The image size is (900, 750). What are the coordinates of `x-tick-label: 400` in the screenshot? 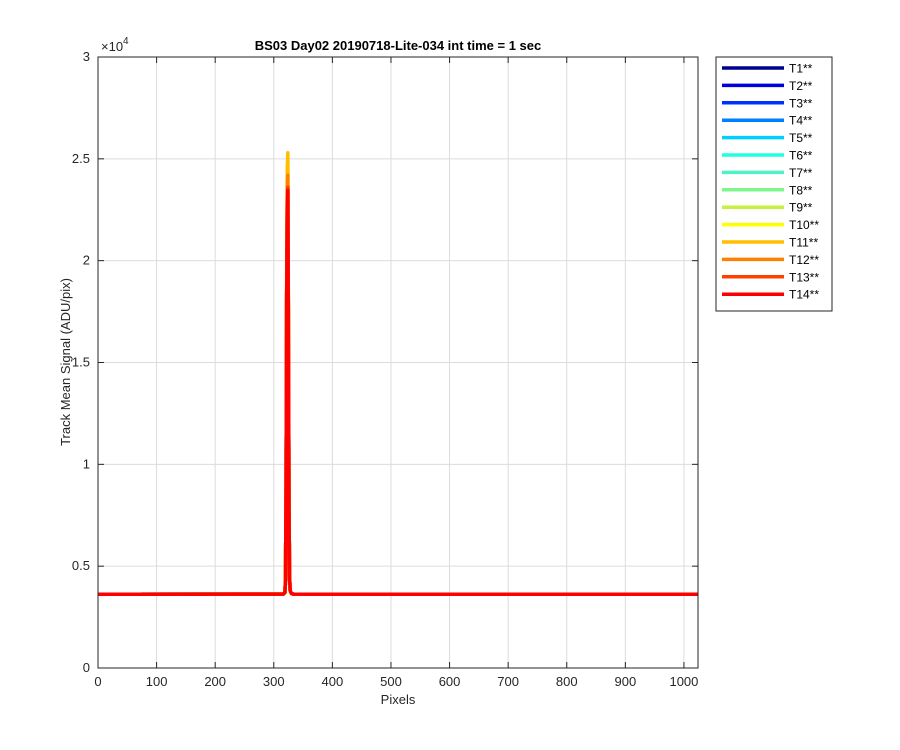 It's located at (333, 681).